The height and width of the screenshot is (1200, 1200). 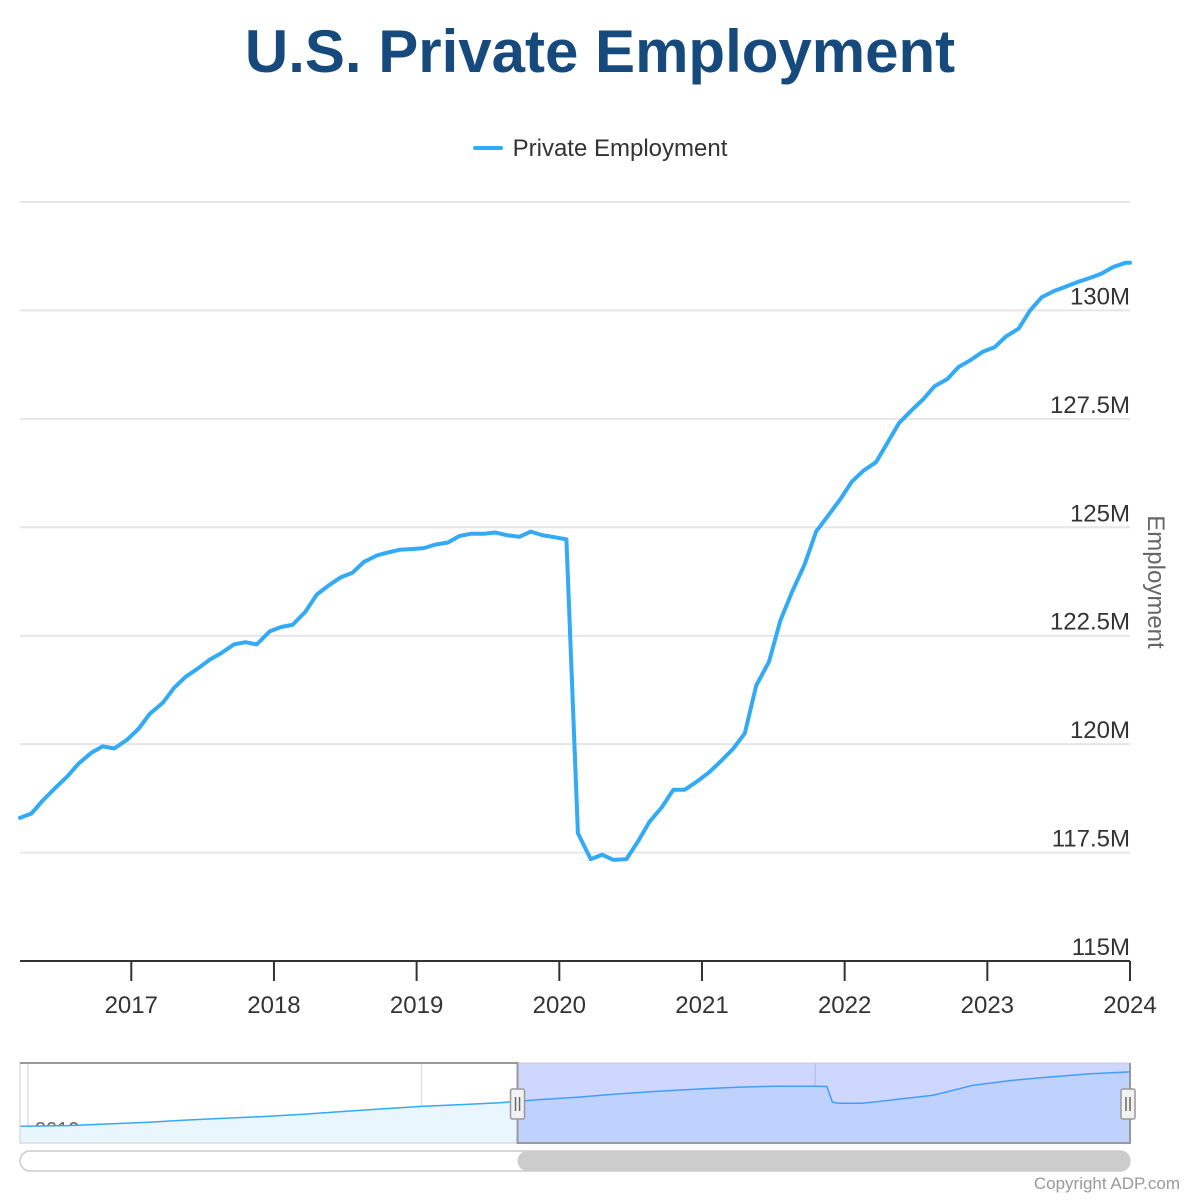 I want to click on navigator-handle-right, so click(x=1128, y=1104).